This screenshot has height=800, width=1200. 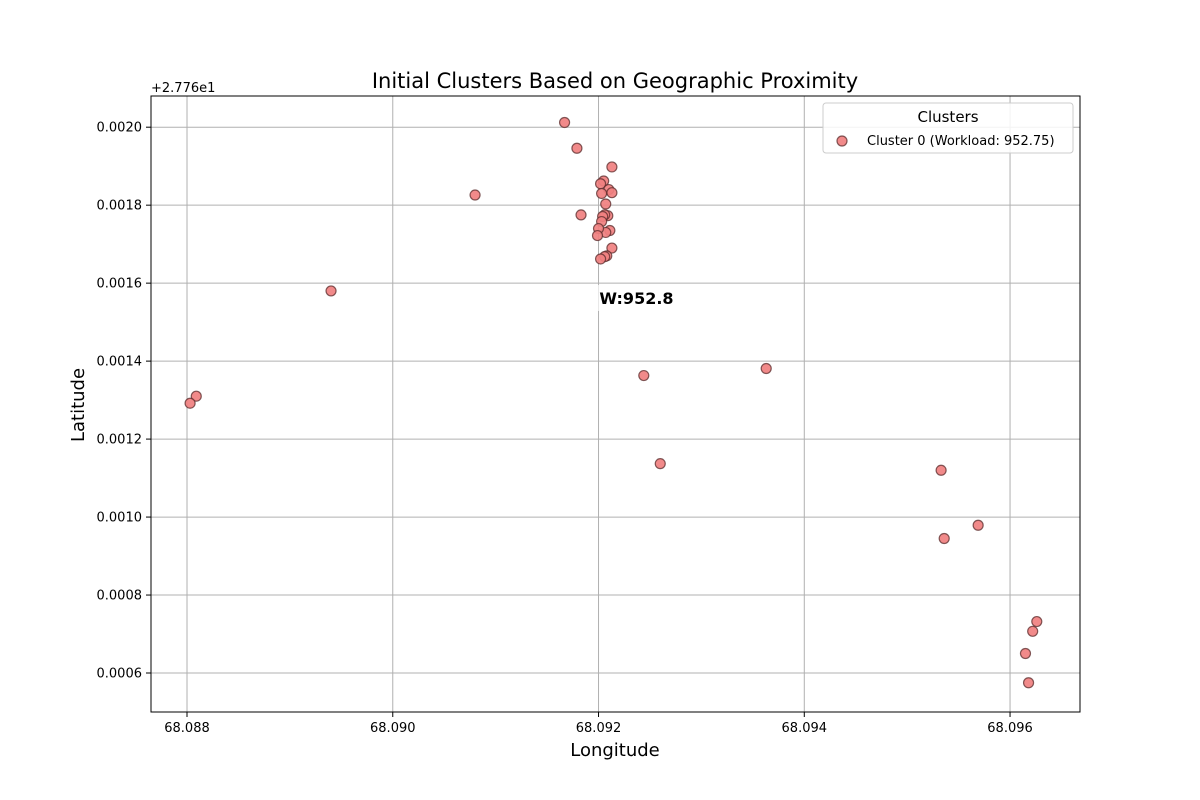 I want to click on x-axis-label: Longitude, so click(x=615, y=750).